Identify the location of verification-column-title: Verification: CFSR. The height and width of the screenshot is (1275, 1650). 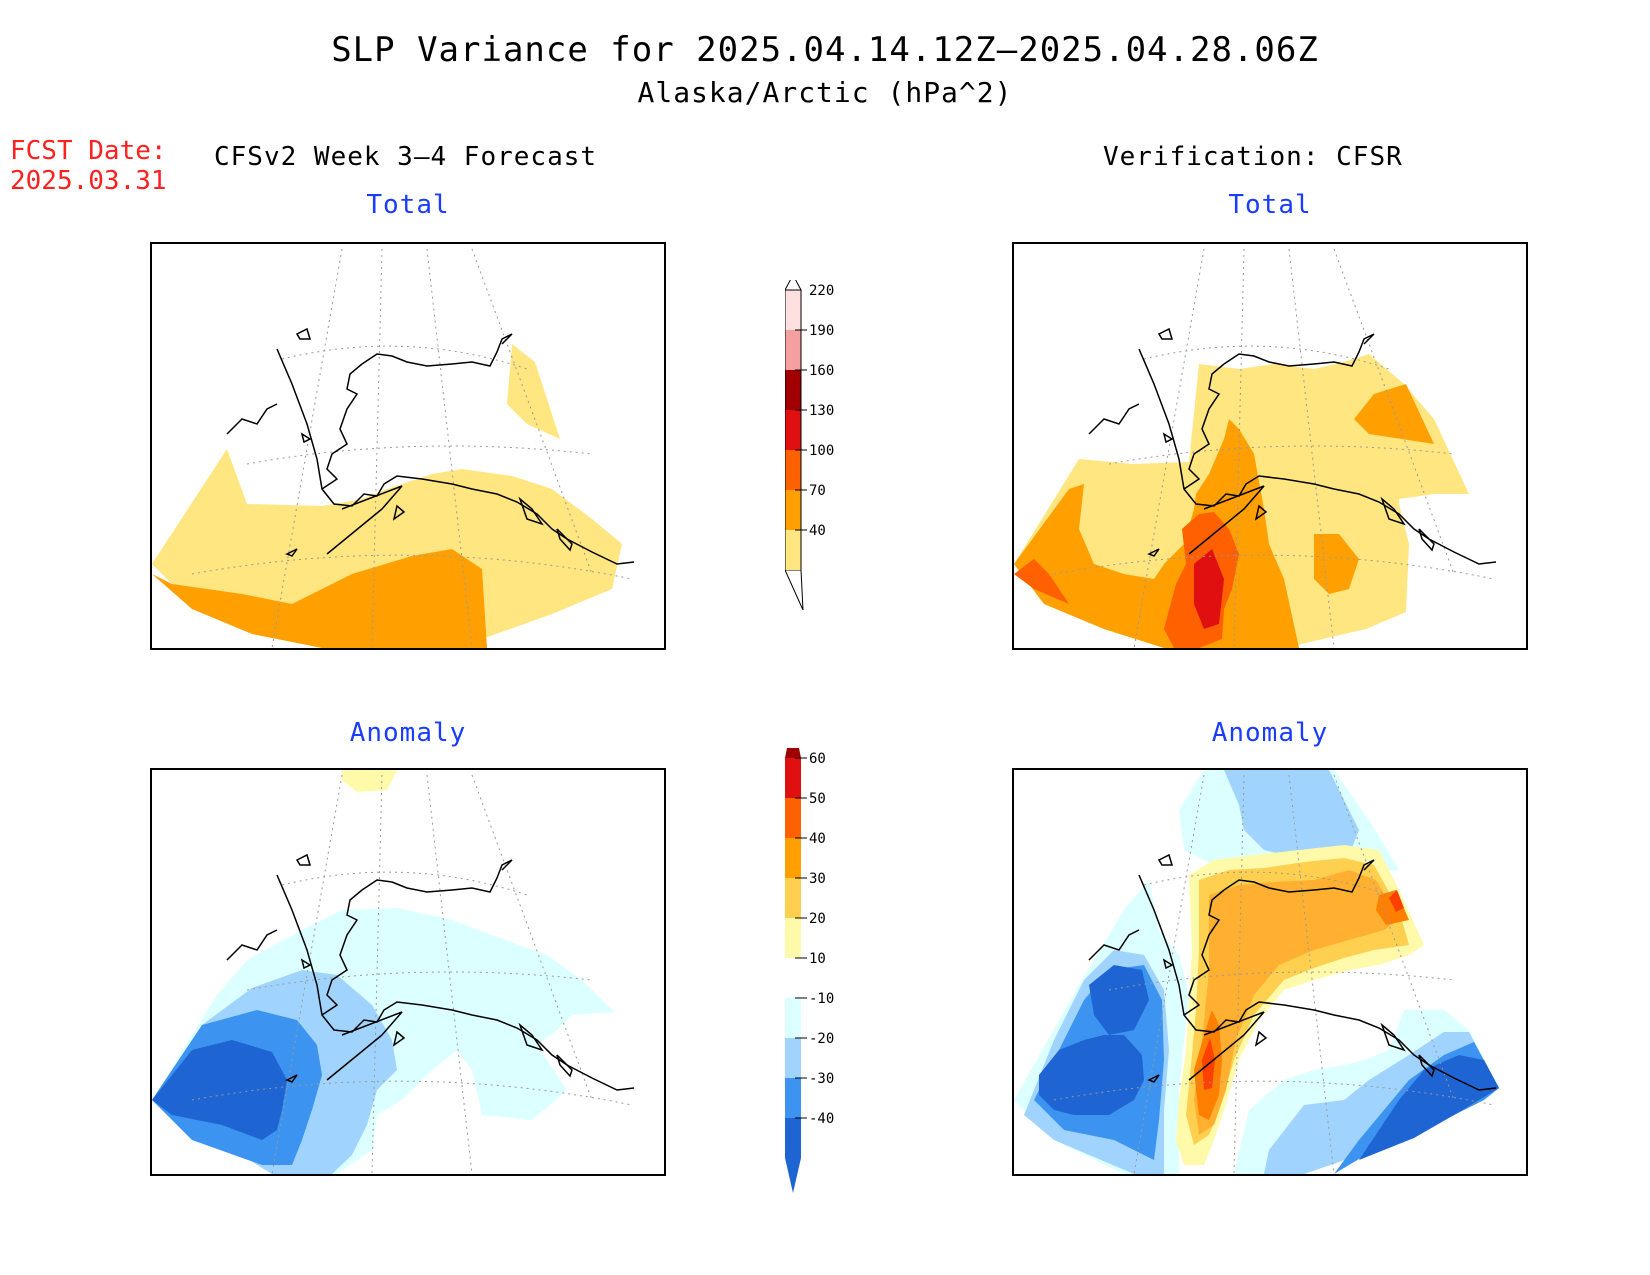
(1253, 157).